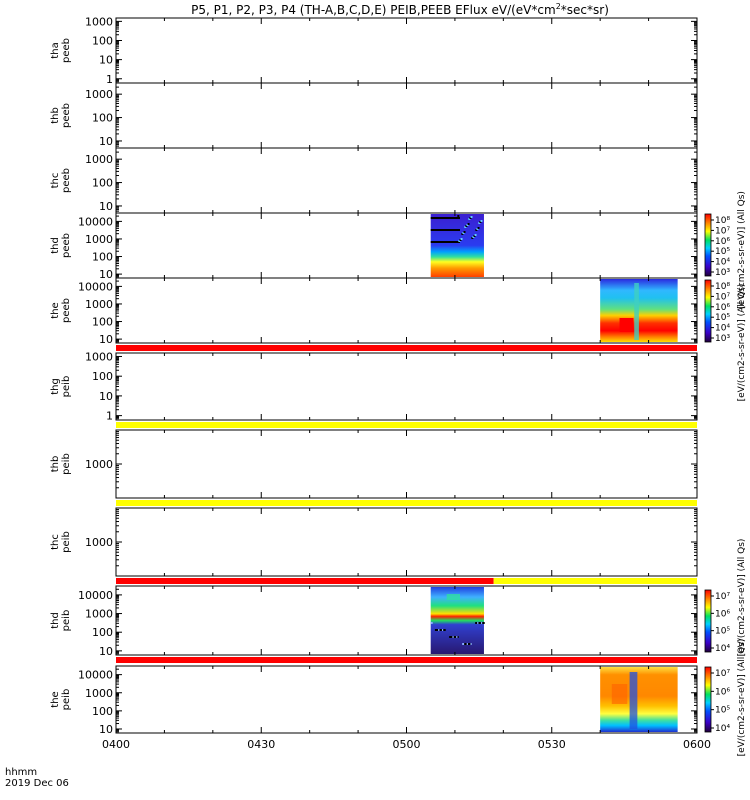 The image size is (750, 800). I want to click on y-axis-label: thdpeib, so click(61, 621).